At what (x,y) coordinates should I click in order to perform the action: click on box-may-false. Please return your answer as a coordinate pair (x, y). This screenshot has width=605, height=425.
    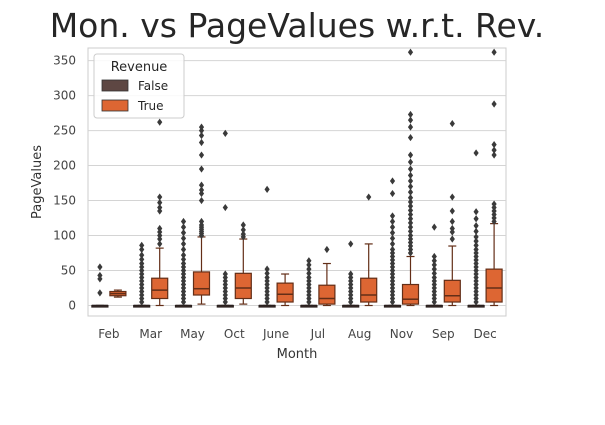
    Looking at the image, I should click on (183, 262).